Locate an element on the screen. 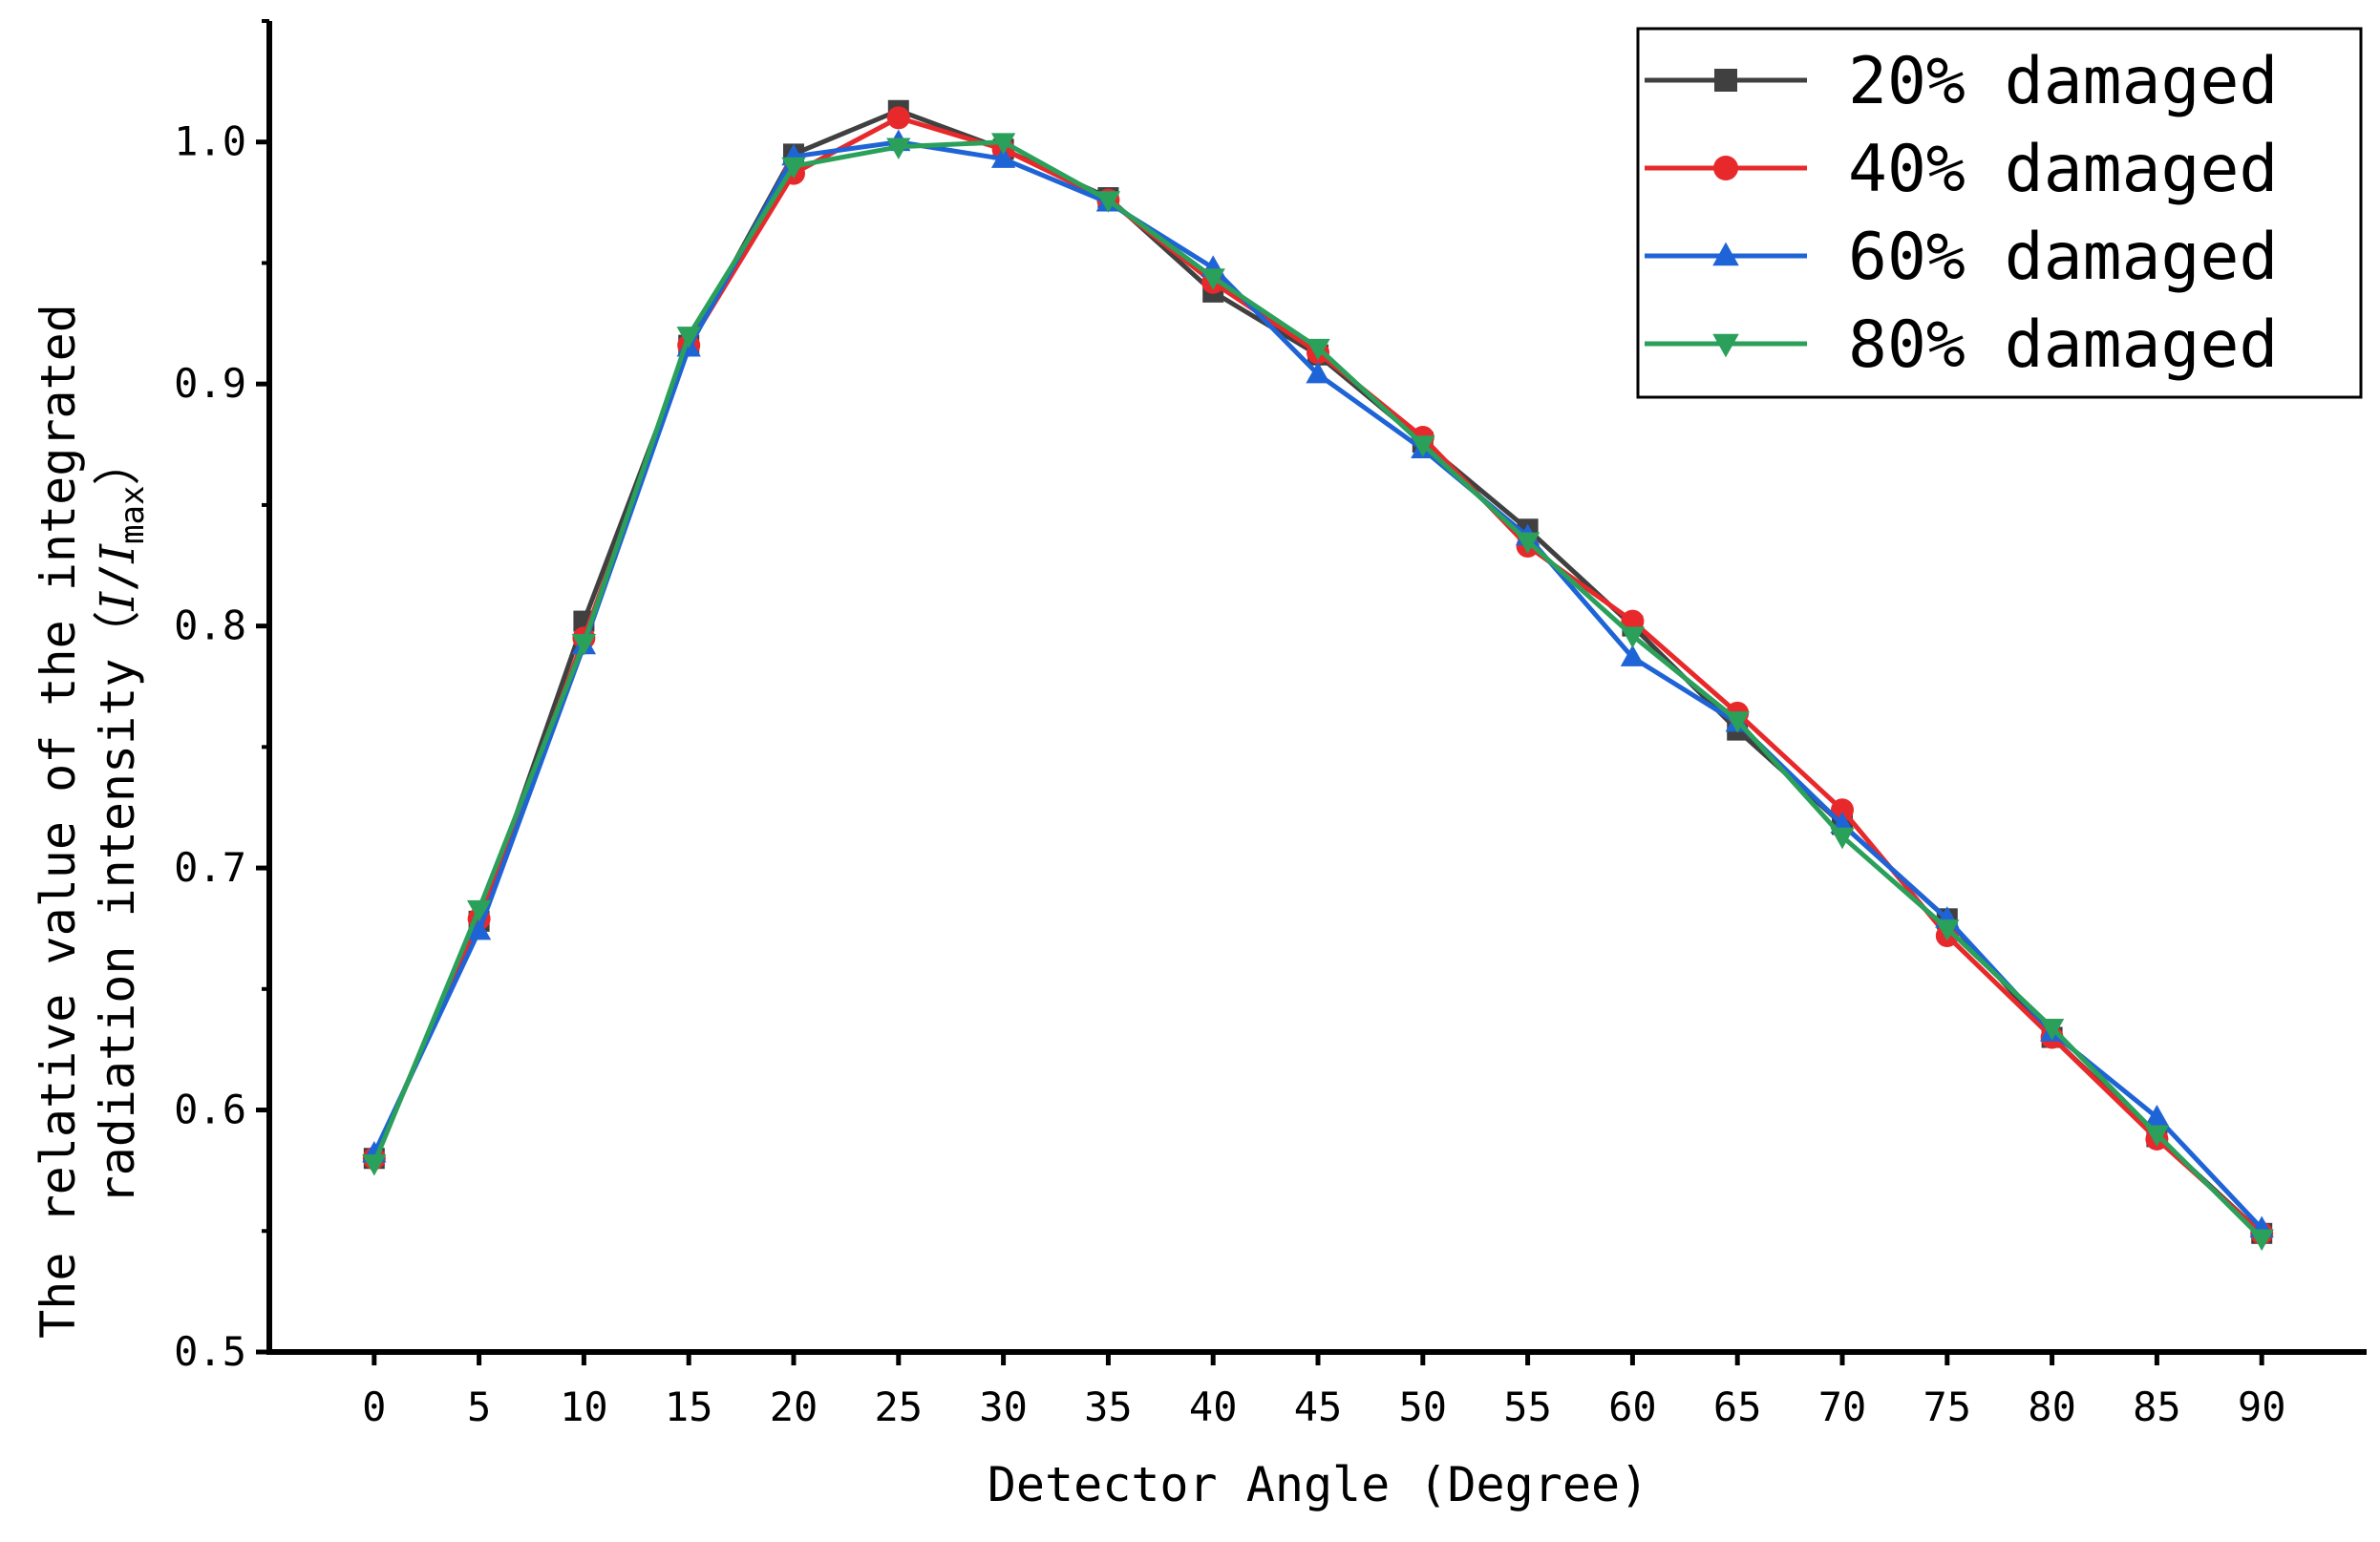 This screenshot has height=1542, width=2380. data-point-80-damaged-x85 is located at coordinates (2157, 1137).